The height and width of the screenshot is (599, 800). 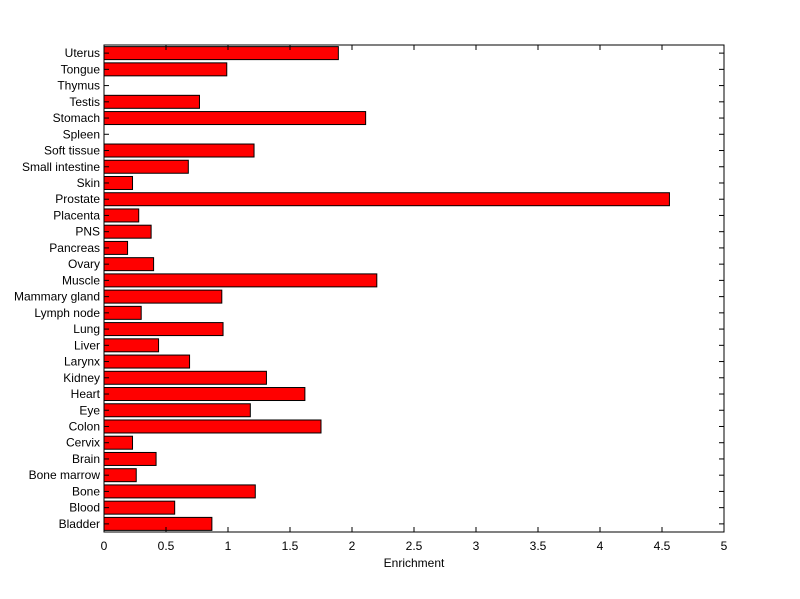 What do you see at coordinates (86, 491) in the screenshot?
I see `category-label: Bone` at bounding box center [86, 491].